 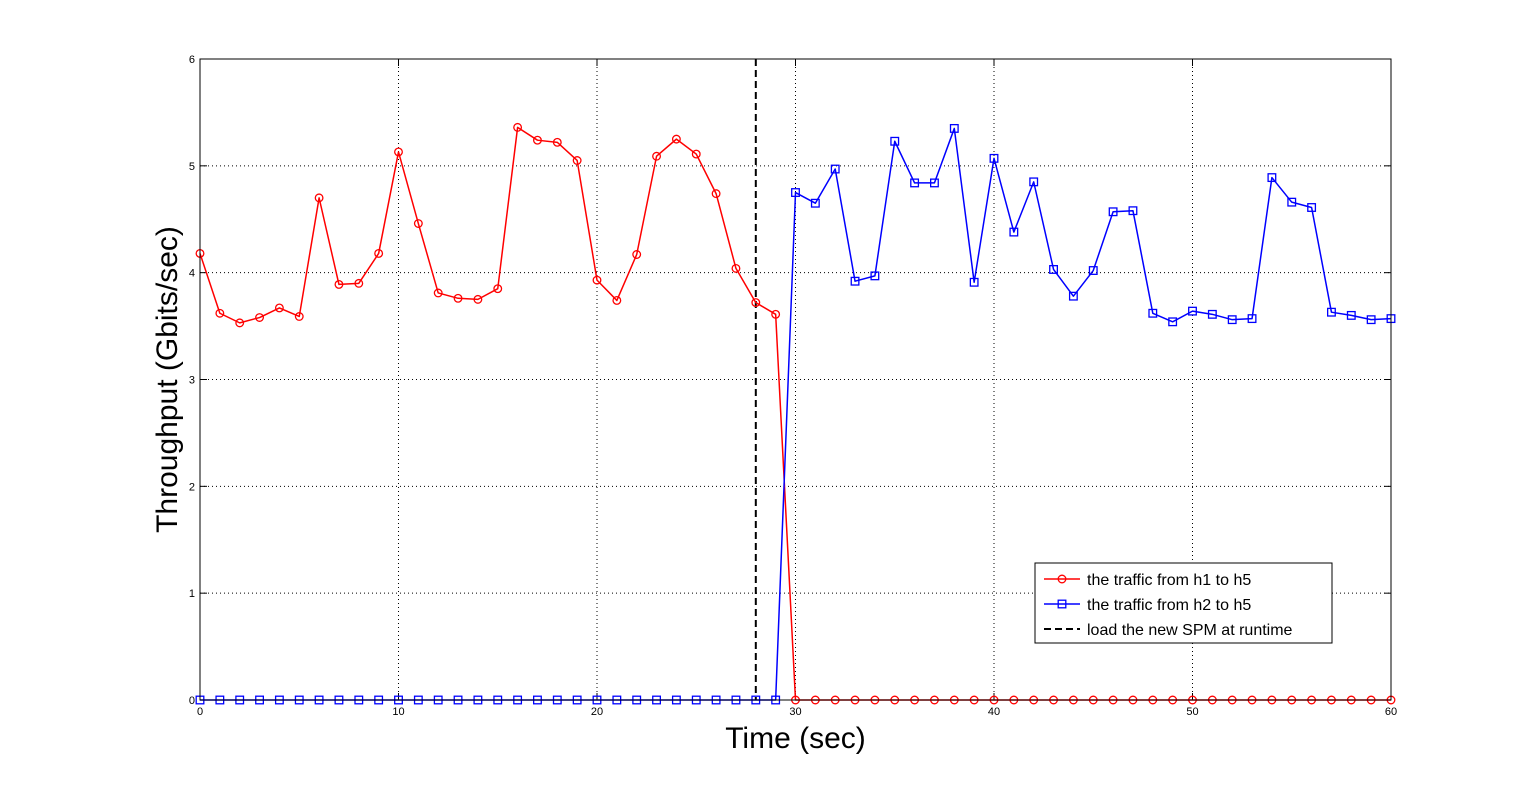 I want to click on x-axis-title: Time (sec), so click(x=795, y=738).